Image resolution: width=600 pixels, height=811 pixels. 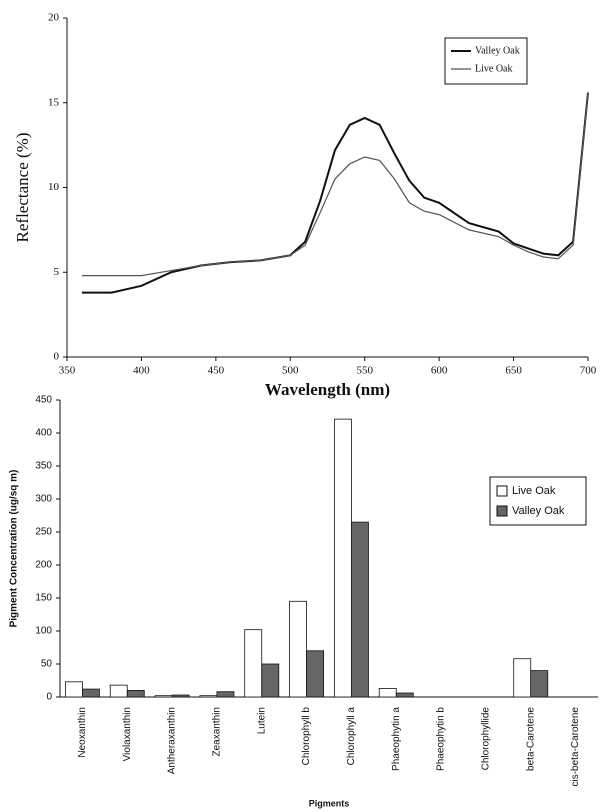 What do you see at coordinates (396, 739) in the screenshot?
I see `x-tick-label: Phaeophytin a` at bounding box center [396, 739].